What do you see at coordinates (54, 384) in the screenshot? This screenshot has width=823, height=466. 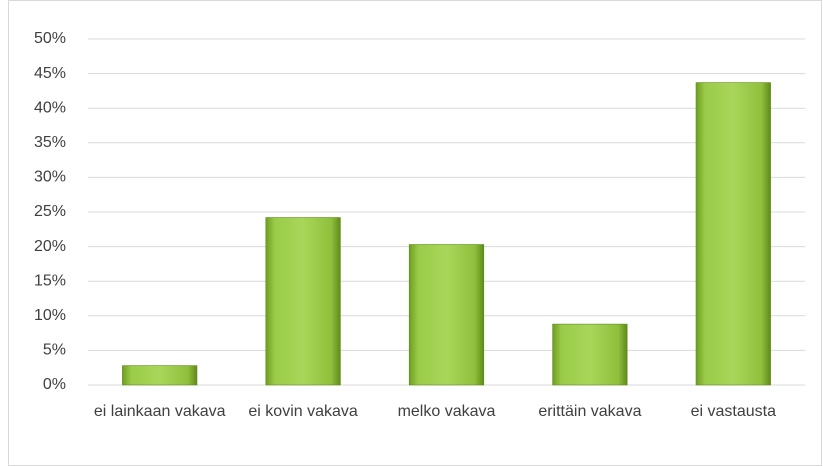 I see `y-tick-label: 0%` at bounding box center [54, 384].